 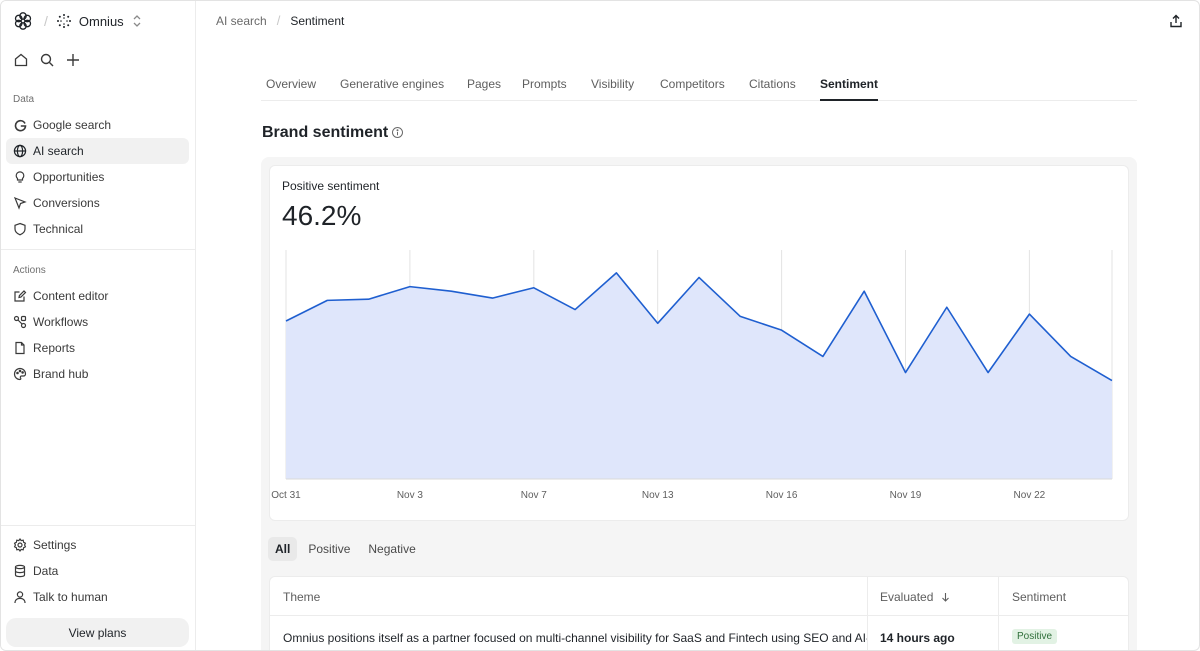 What do you see at coordinates (1030, 495) in the screenshot?
I see `x-tick-label: Nov 22` at bounding box center [1030, 495].